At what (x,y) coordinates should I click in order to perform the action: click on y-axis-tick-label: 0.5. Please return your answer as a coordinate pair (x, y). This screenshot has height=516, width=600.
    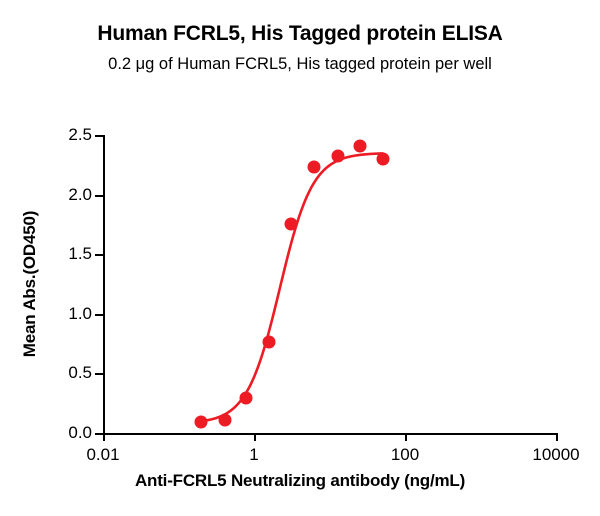
    Looking at the image, I should click on (80, 373).